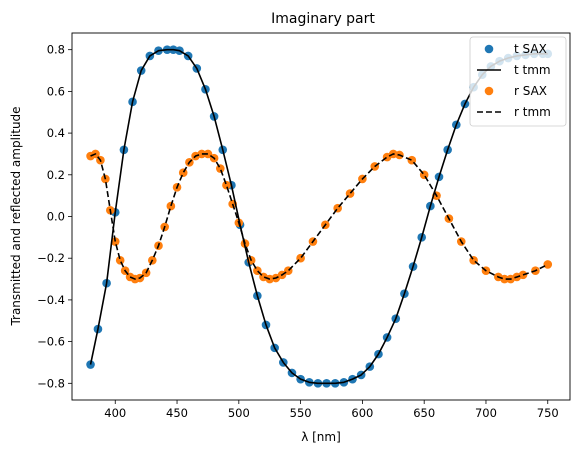 Image resolution: width=579 pixels, height=453 pixels. Describe the element at coordinates (16, 216) in the screenshot. I see `y-axis-label: Transmitted and reflected amplitude` at that location.